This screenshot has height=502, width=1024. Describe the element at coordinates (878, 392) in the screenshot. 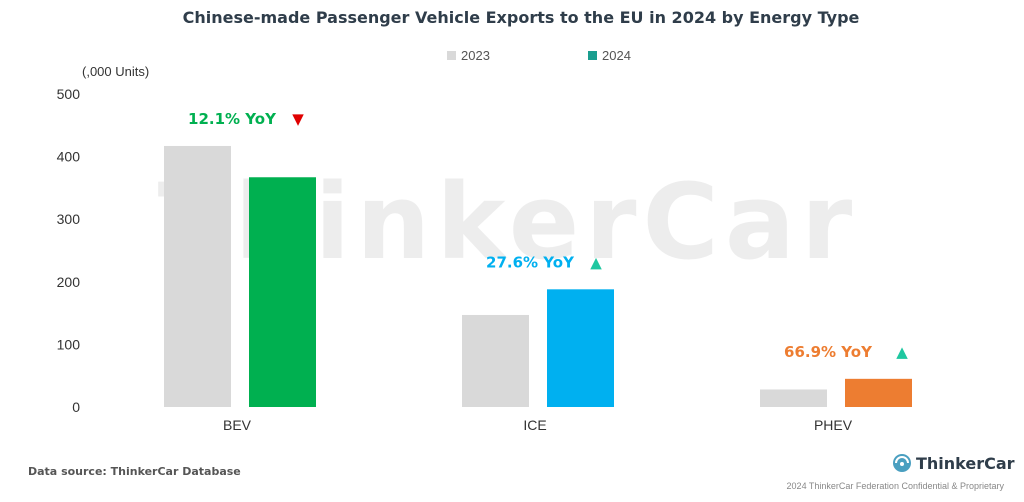

I see `bar-phev-2024` at that location.